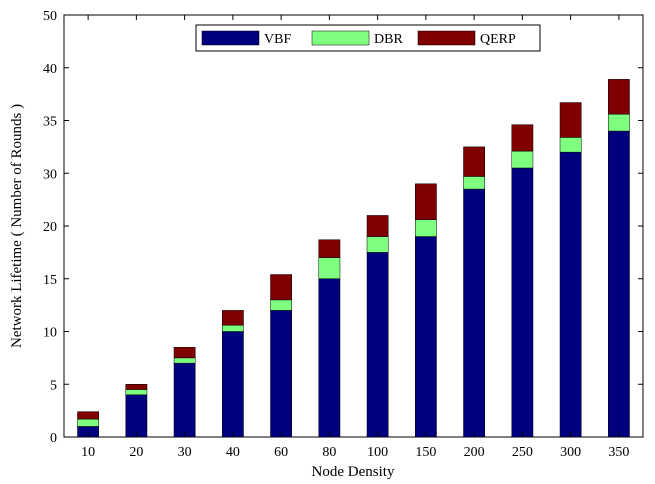 Image resolution: width=655 pixels, height=484 pixels. What do you see at coordinates (50, 16) in the screenshot?
I see `y-tick-label: 50` at bounding box center [50, 16].